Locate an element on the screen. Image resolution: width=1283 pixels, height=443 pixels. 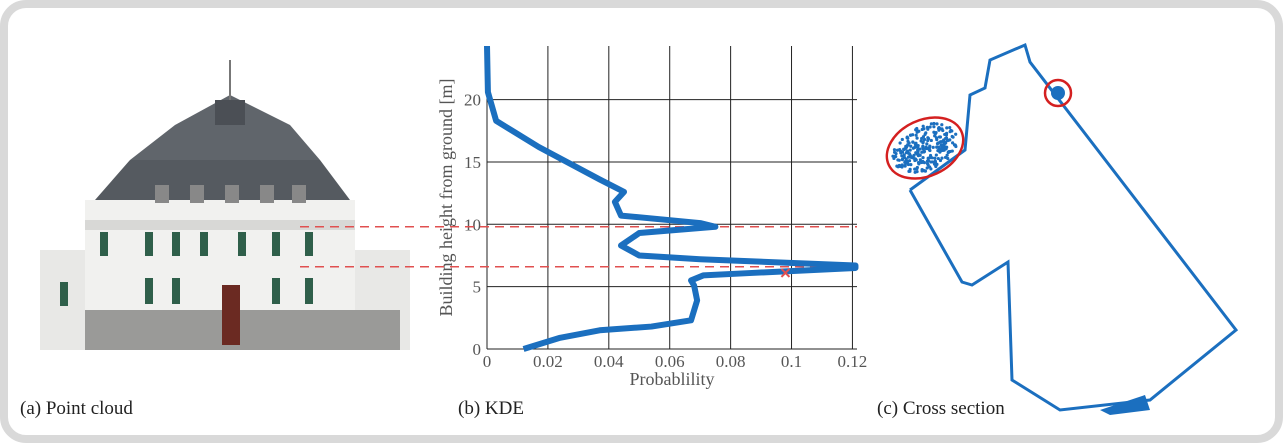
y-axis-label: Building height from ground [m] is located at coordinates (446, 198).